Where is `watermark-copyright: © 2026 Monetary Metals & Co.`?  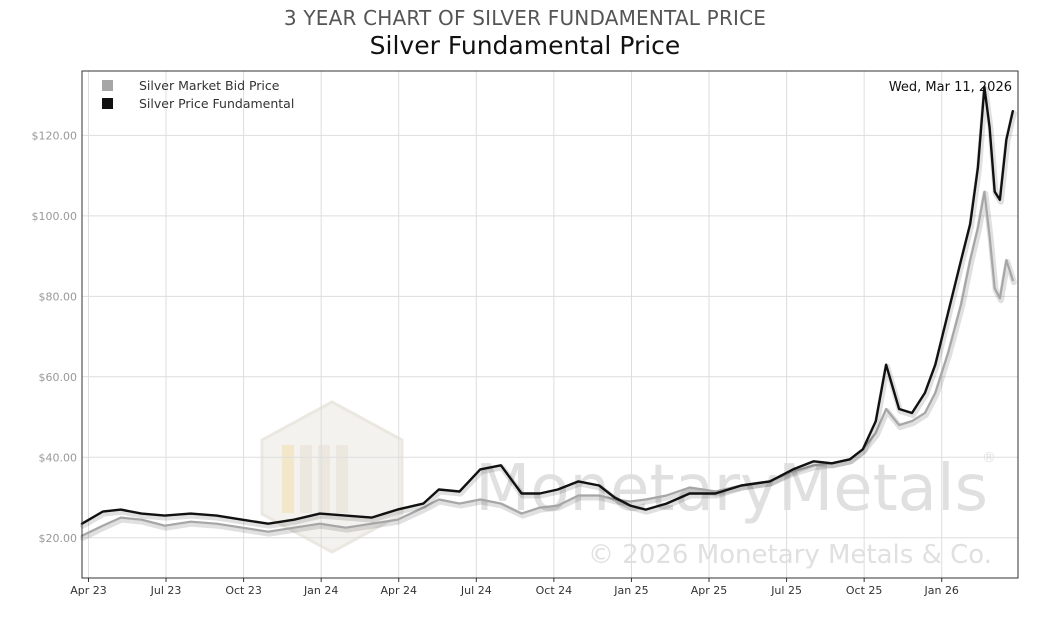 watermark-copyright: © 2026 Monetary Metals & Co. is located at coordinates (790, 555).